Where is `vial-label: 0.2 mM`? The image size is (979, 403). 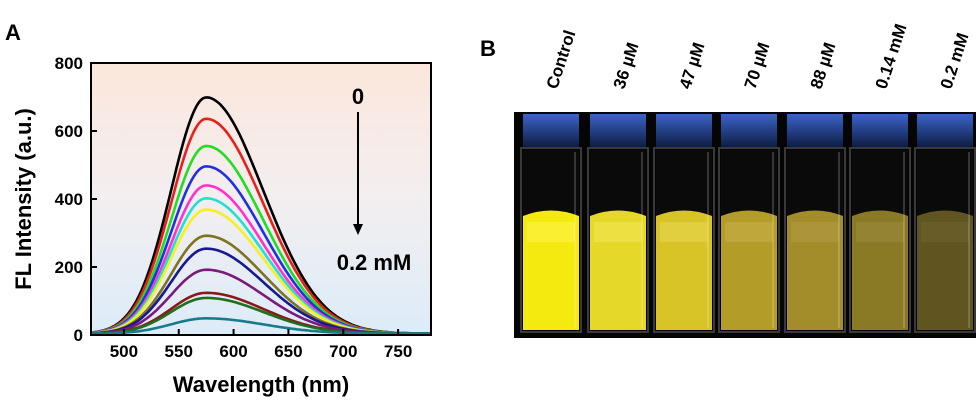
vial-label: 0.2 mM is located at coordinates (955, 61).